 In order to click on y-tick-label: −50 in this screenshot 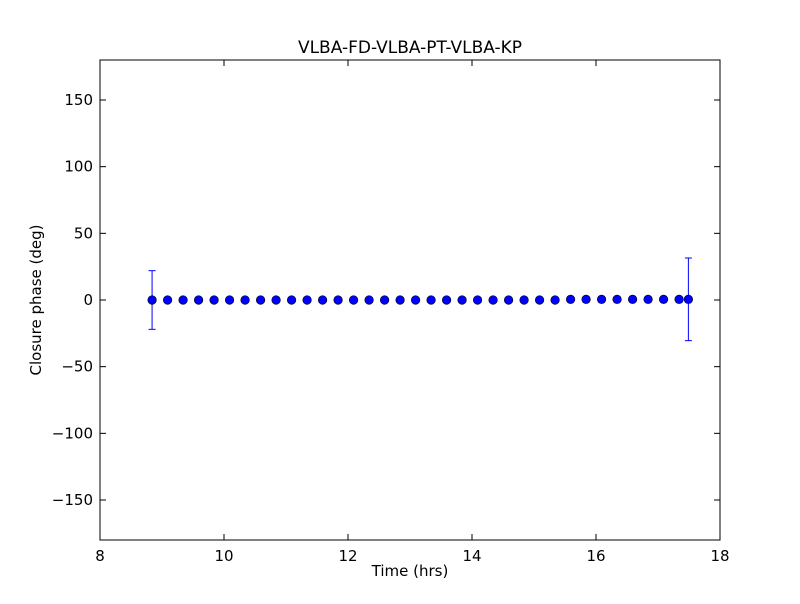, I will do `click(77, 367)`.